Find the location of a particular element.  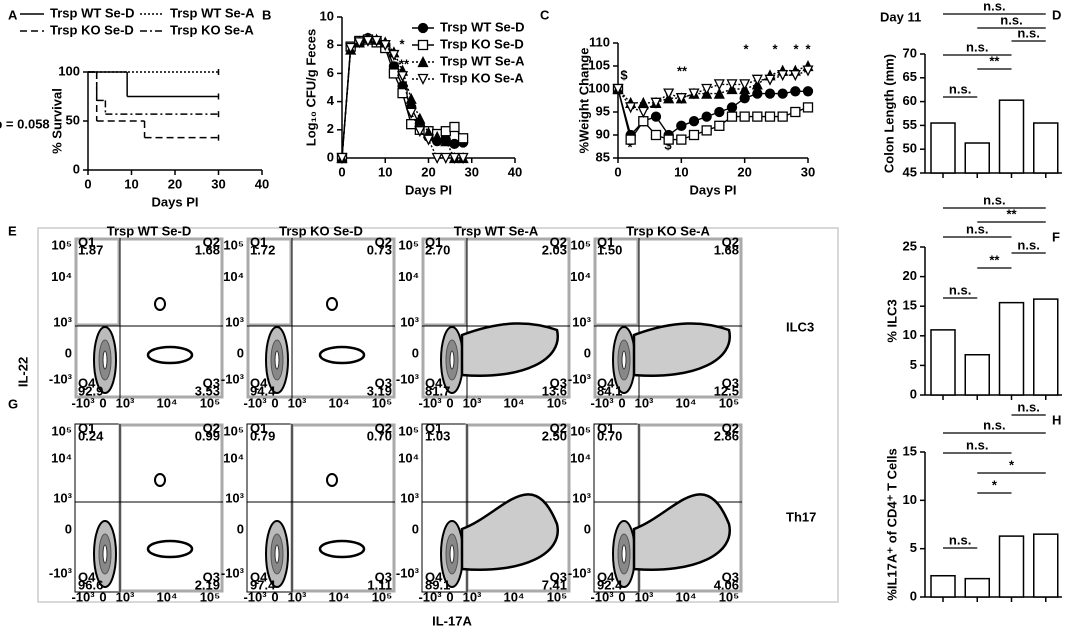

plot-title: Trsp WT Se-D is located at coordinates (149, 230).